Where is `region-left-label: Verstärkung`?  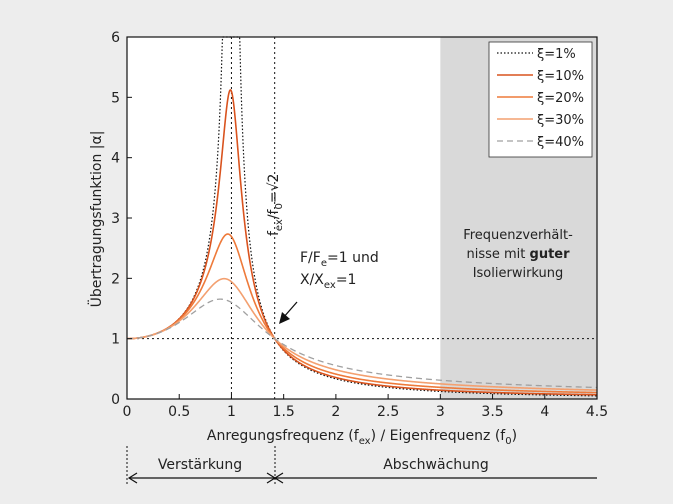
region-left-label: Verstärkung is located at coordinates (200, 465).